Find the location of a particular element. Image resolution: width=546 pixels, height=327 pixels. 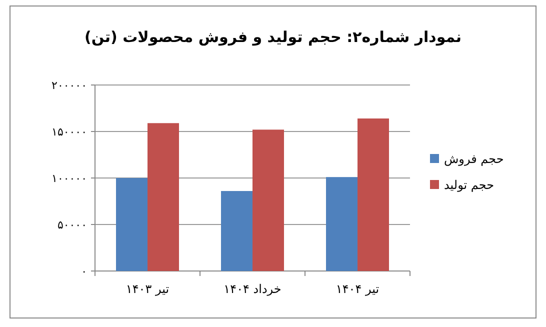

chart-title: نمودار شماره۲: حجم تولید و فروش محصولات (تن) is located at coordinates (273, 37).